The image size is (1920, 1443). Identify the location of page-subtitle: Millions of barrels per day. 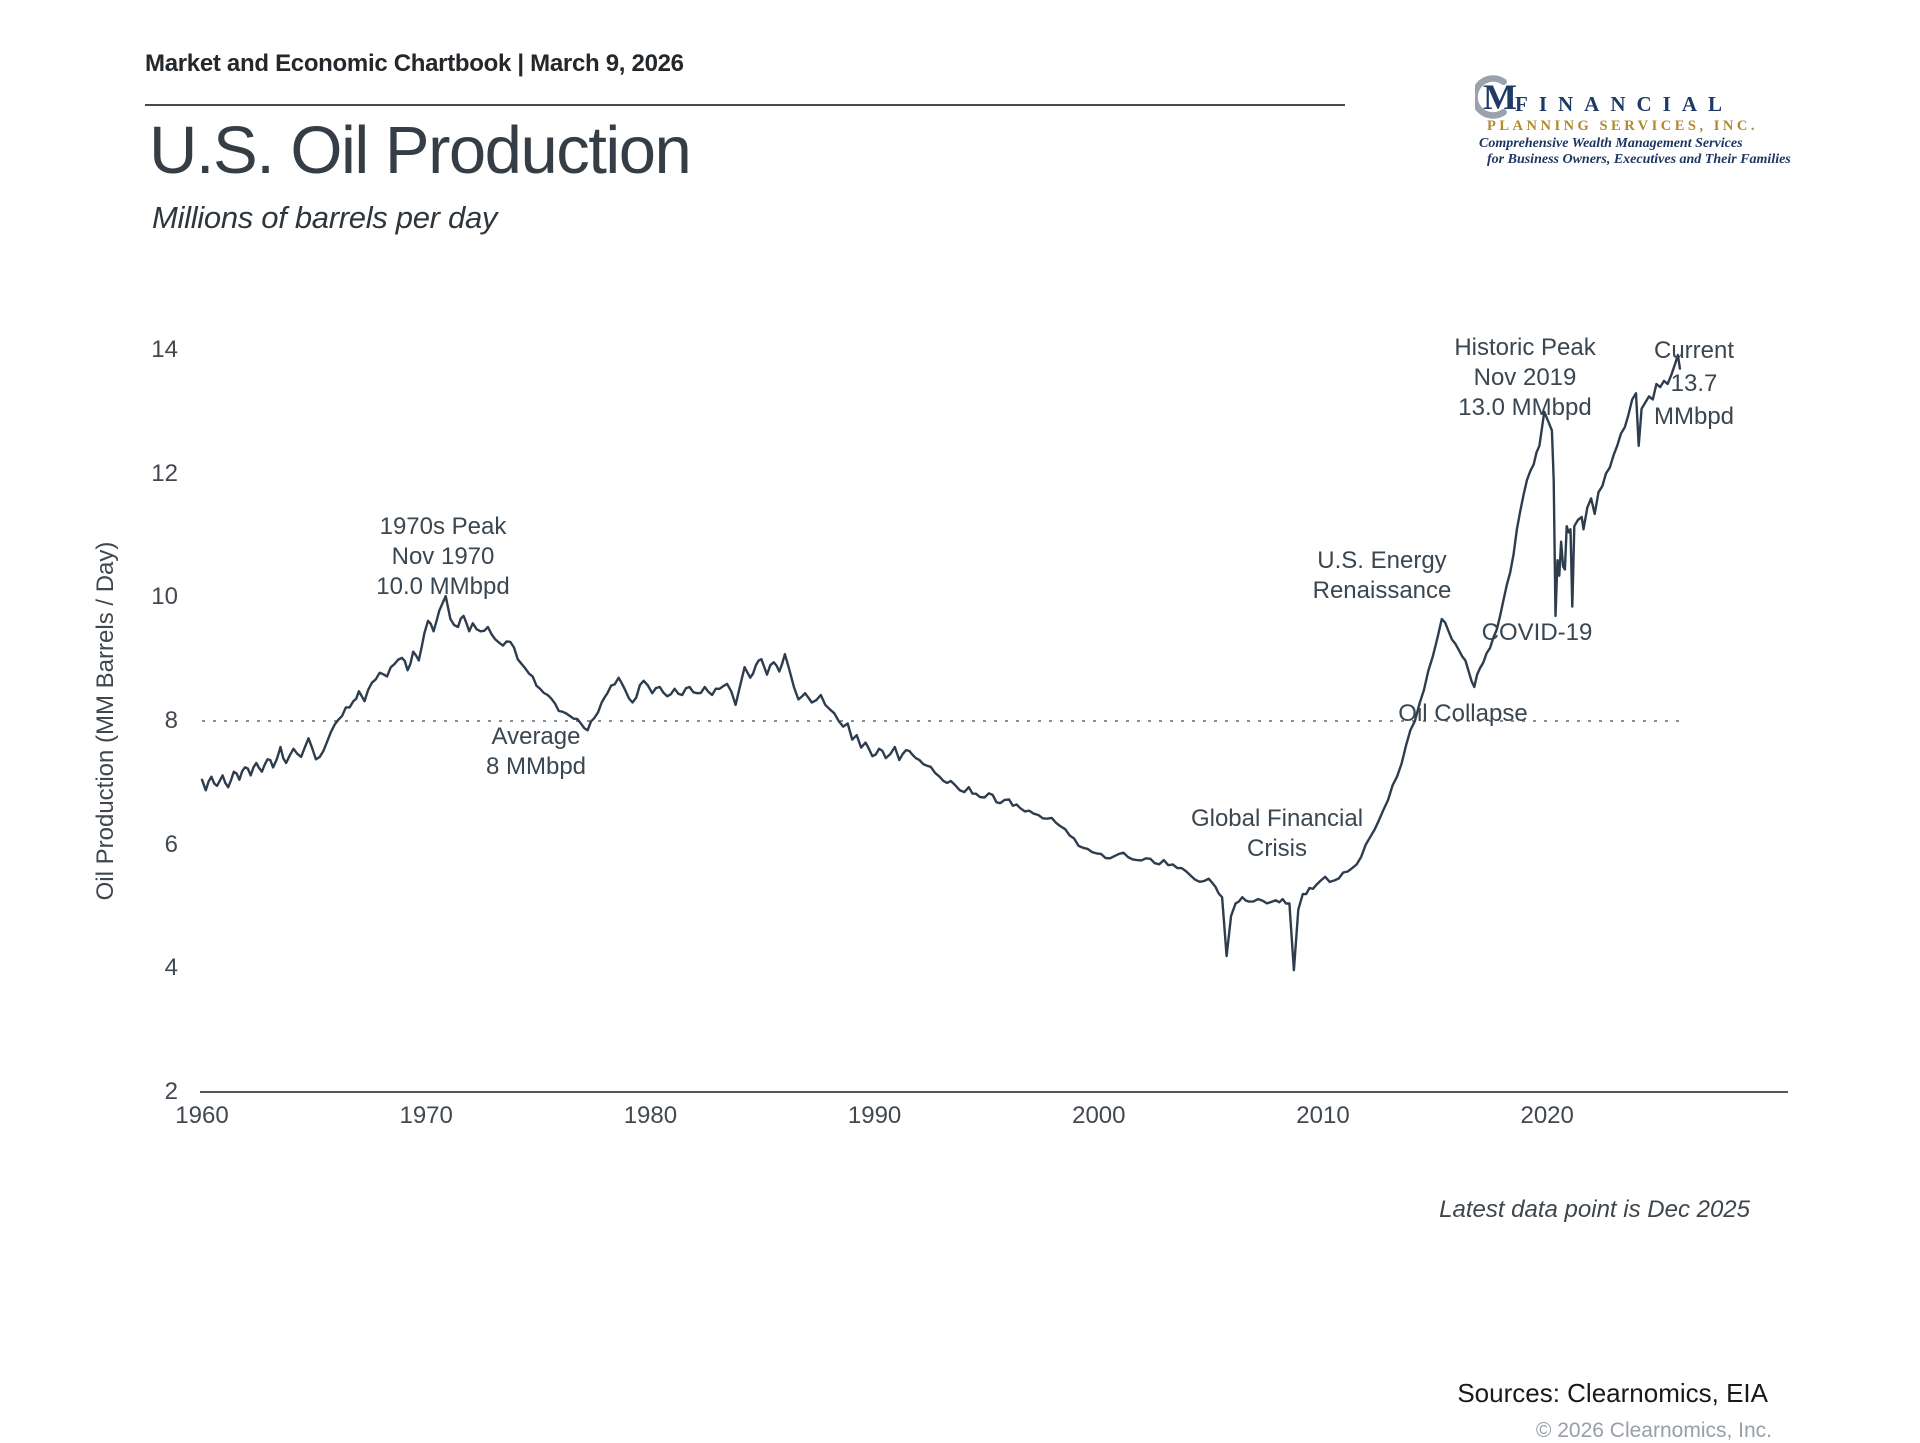
(325, 217).